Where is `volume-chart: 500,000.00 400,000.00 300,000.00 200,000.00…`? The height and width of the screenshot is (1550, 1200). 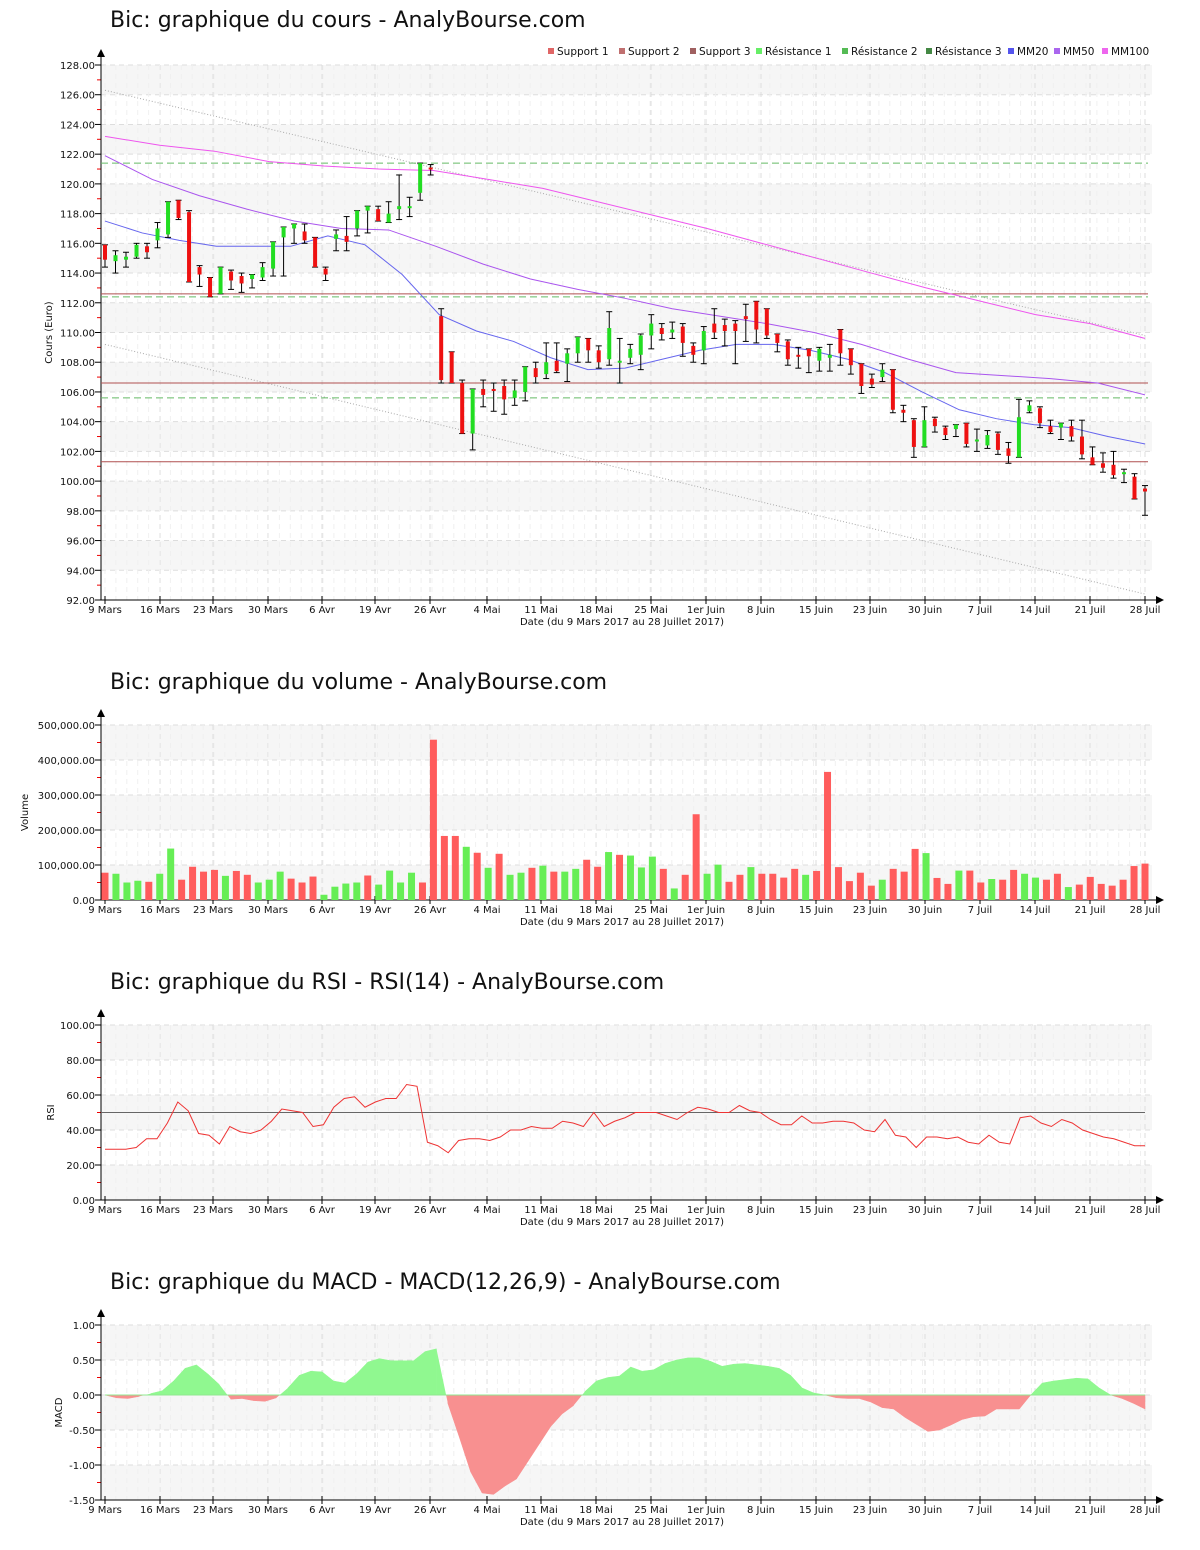 volume-chart: 500,000.00 400,000.00 300,000.00 200,000.00… is located at coordinates (592, 818).